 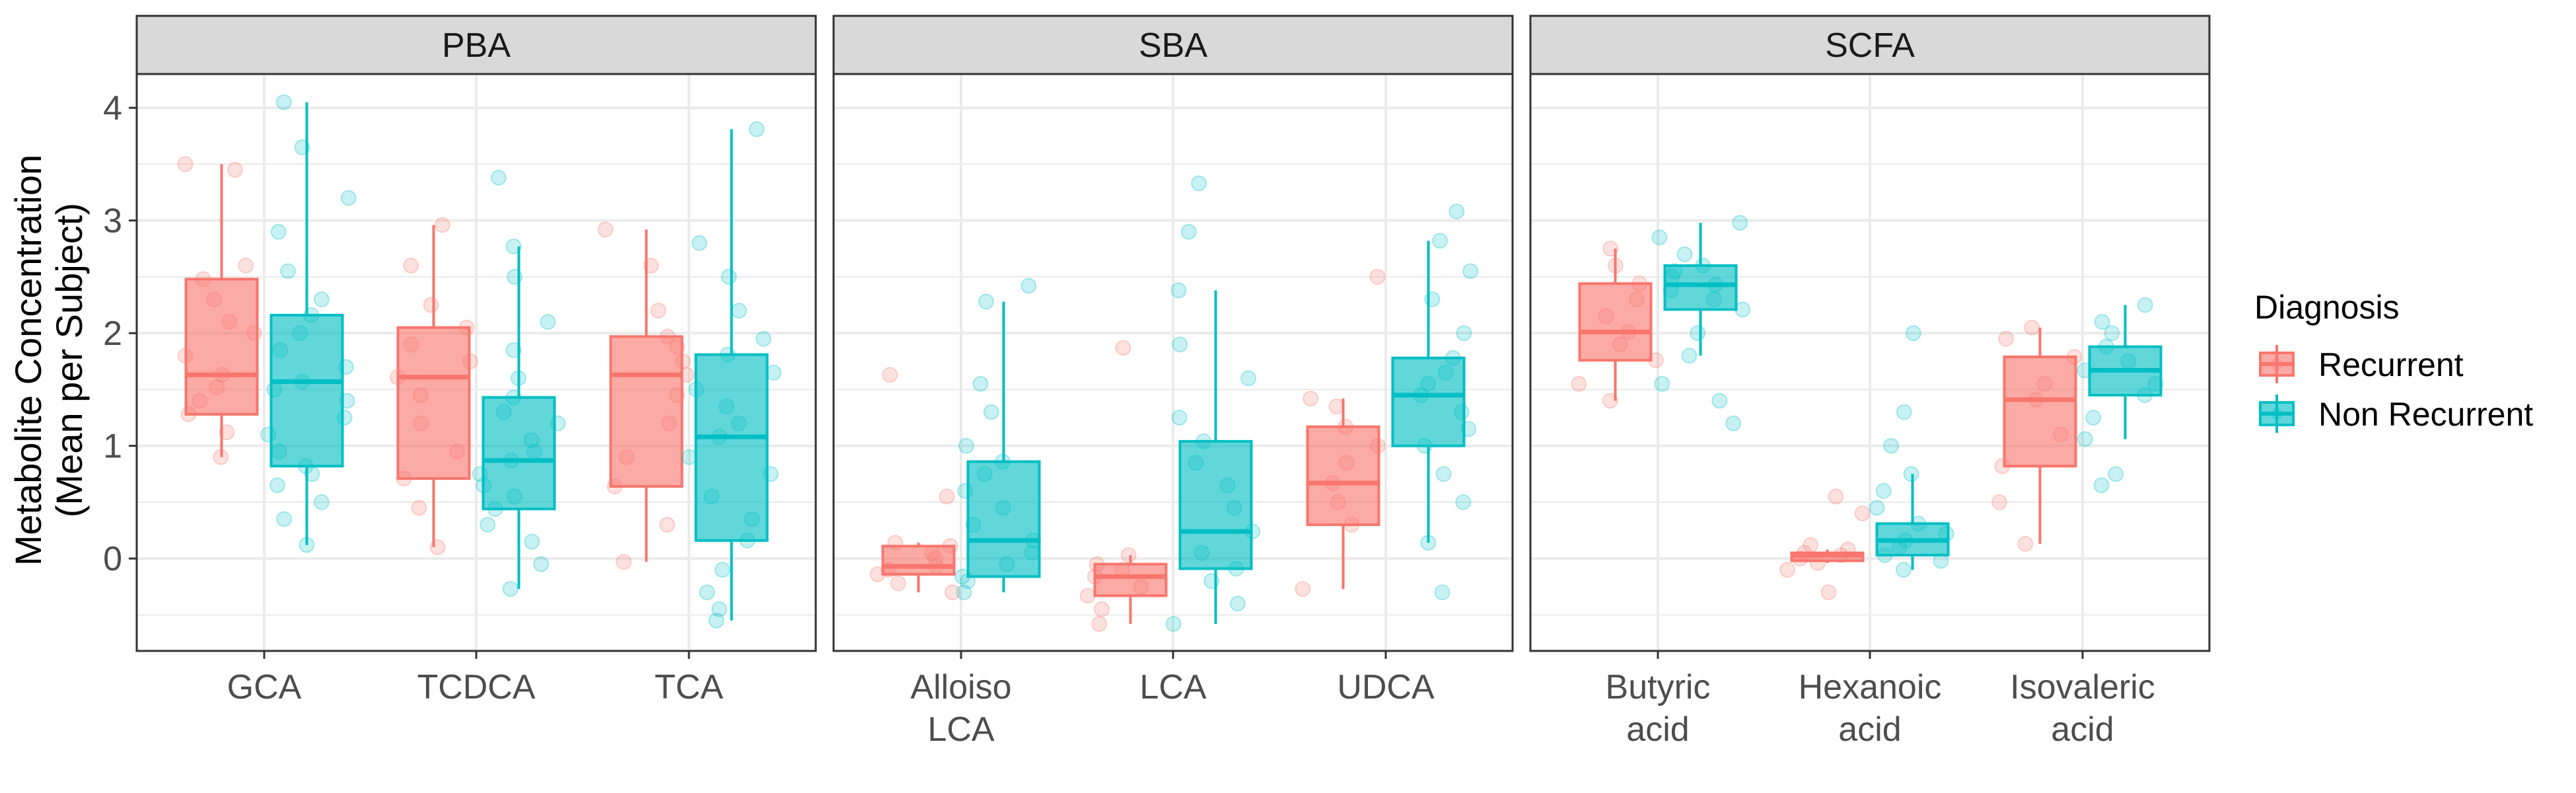 I want to click on y-tick-label: 1, so click(x=113, y=447).